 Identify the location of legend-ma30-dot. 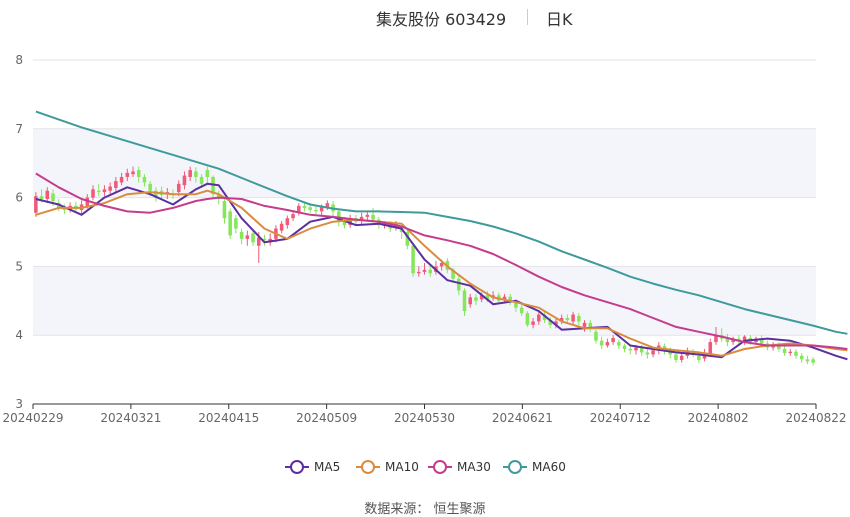
(440, 467).